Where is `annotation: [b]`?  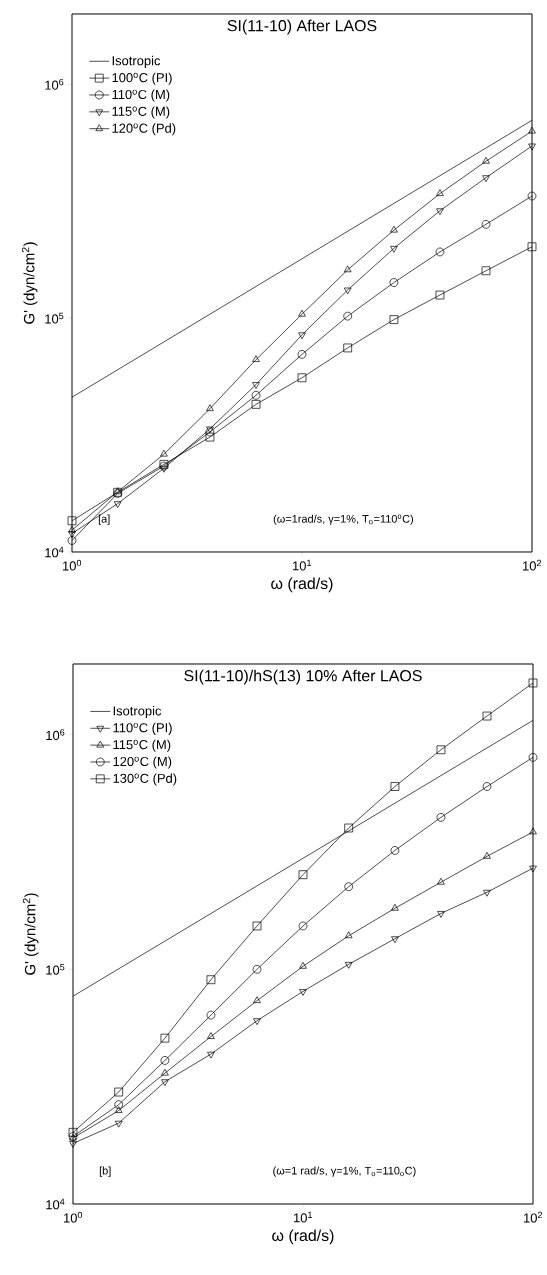
annotation: [b] is located at coordinates (105, 1171).